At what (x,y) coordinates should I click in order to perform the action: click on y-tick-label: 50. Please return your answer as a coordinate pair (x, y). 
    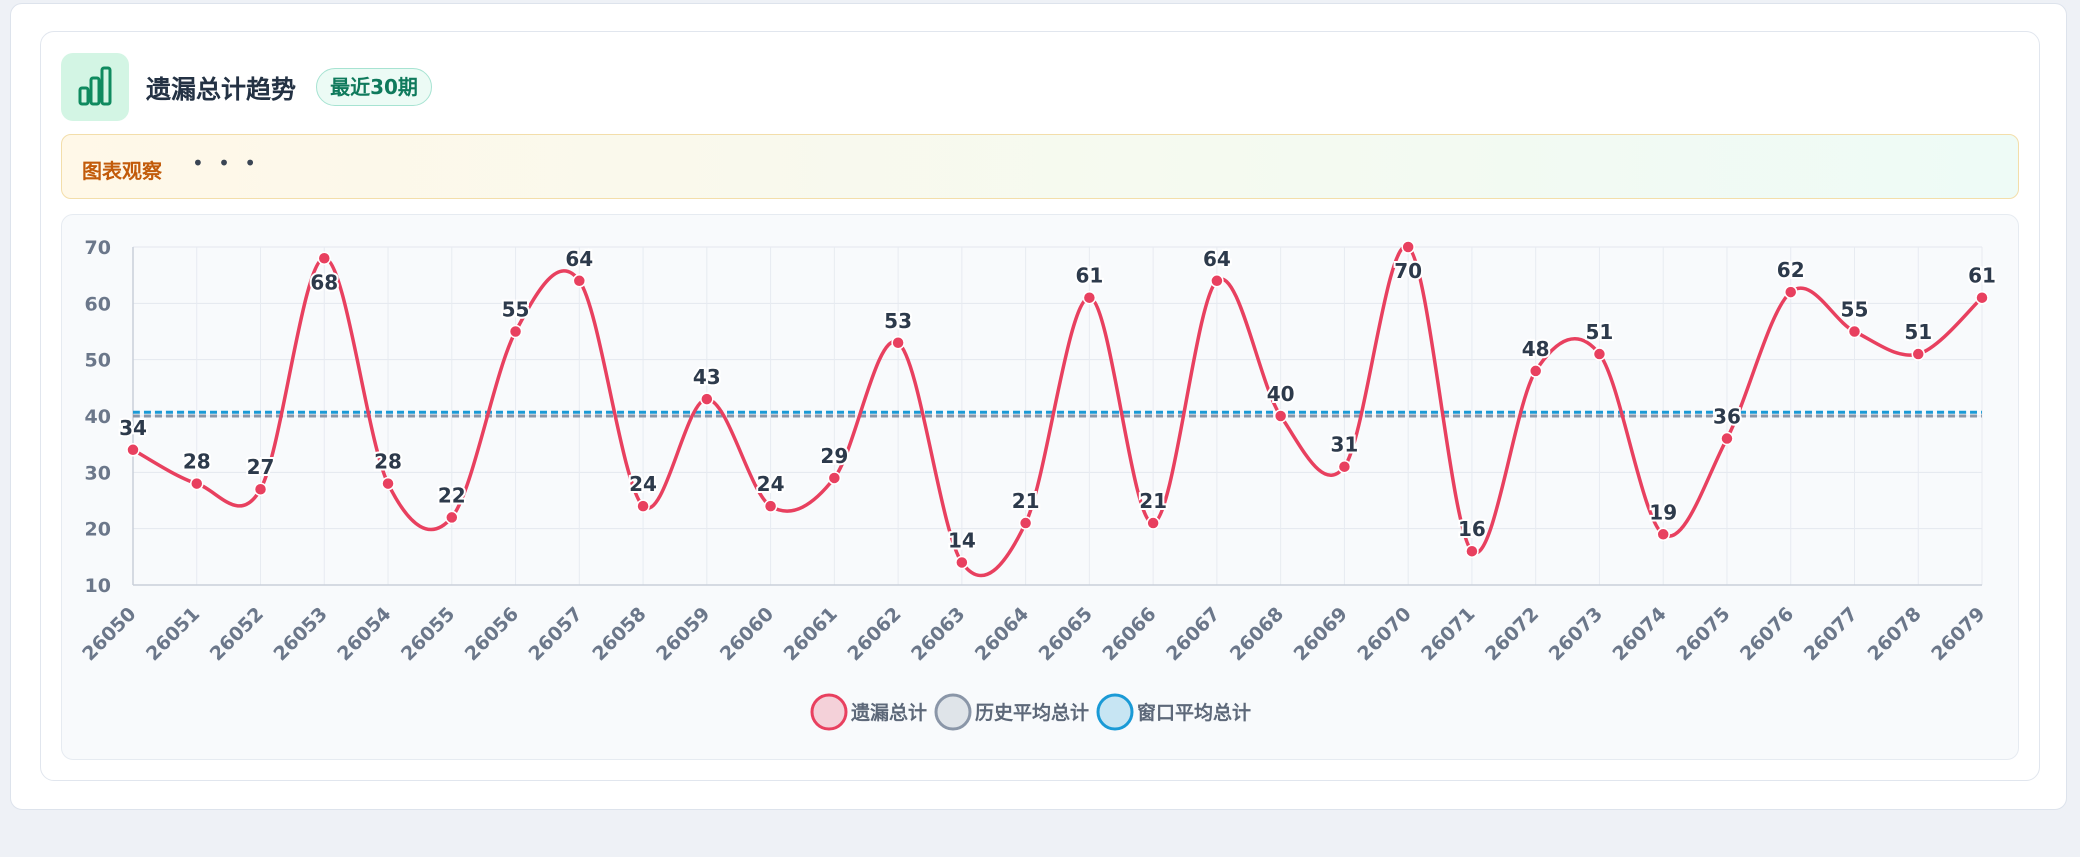
    Looking at the image, I should click on (98, 361).